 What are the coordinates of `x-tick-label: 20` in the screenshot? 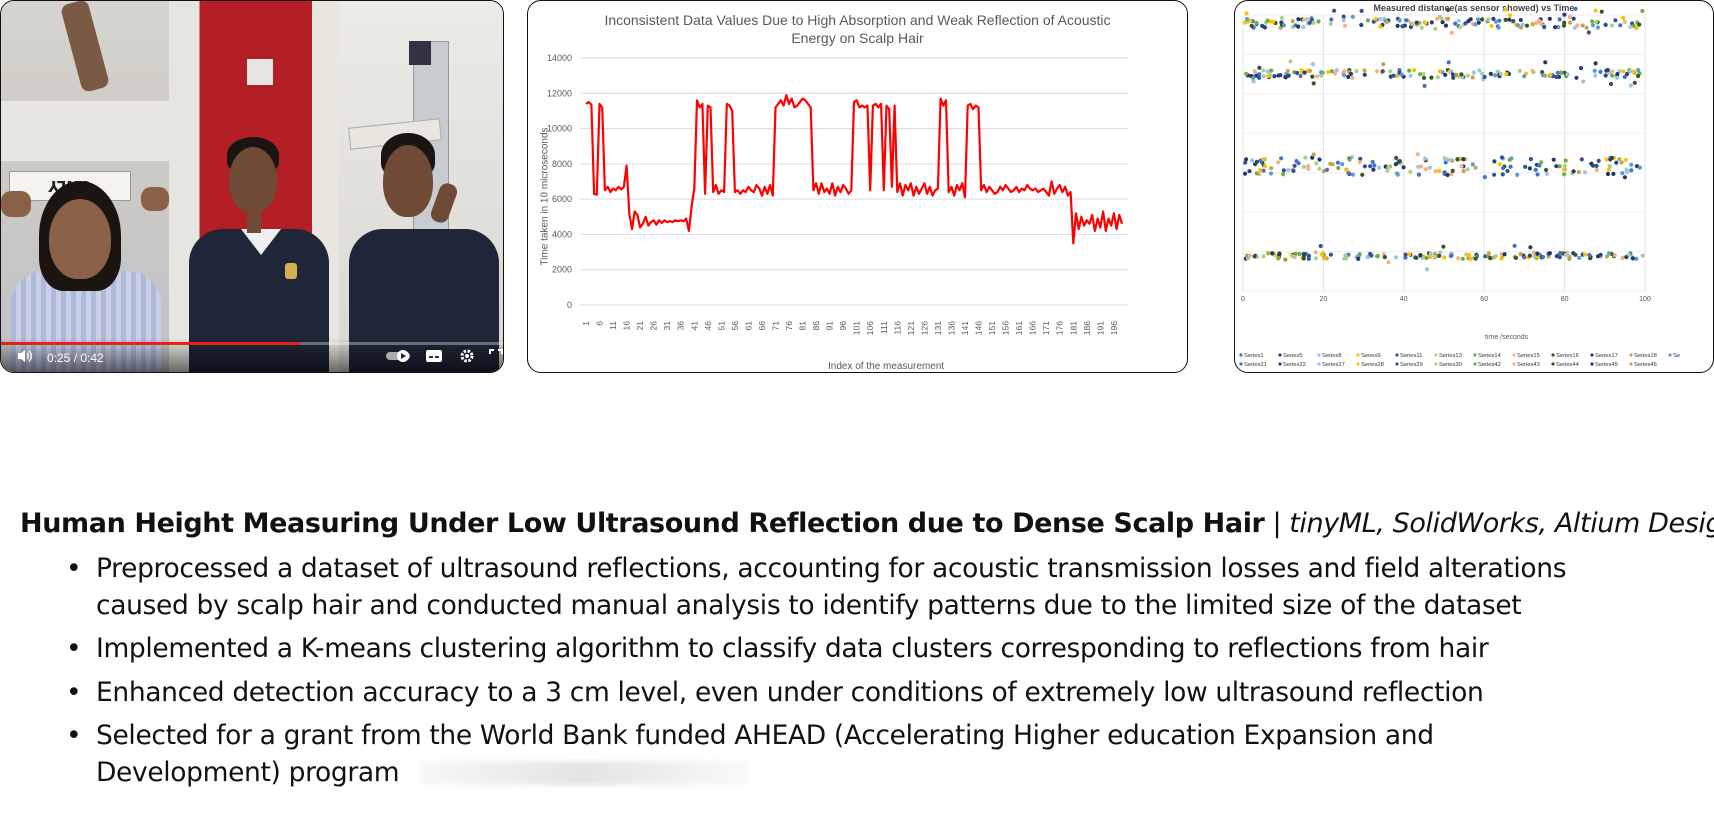 It's located at (1324, 299).